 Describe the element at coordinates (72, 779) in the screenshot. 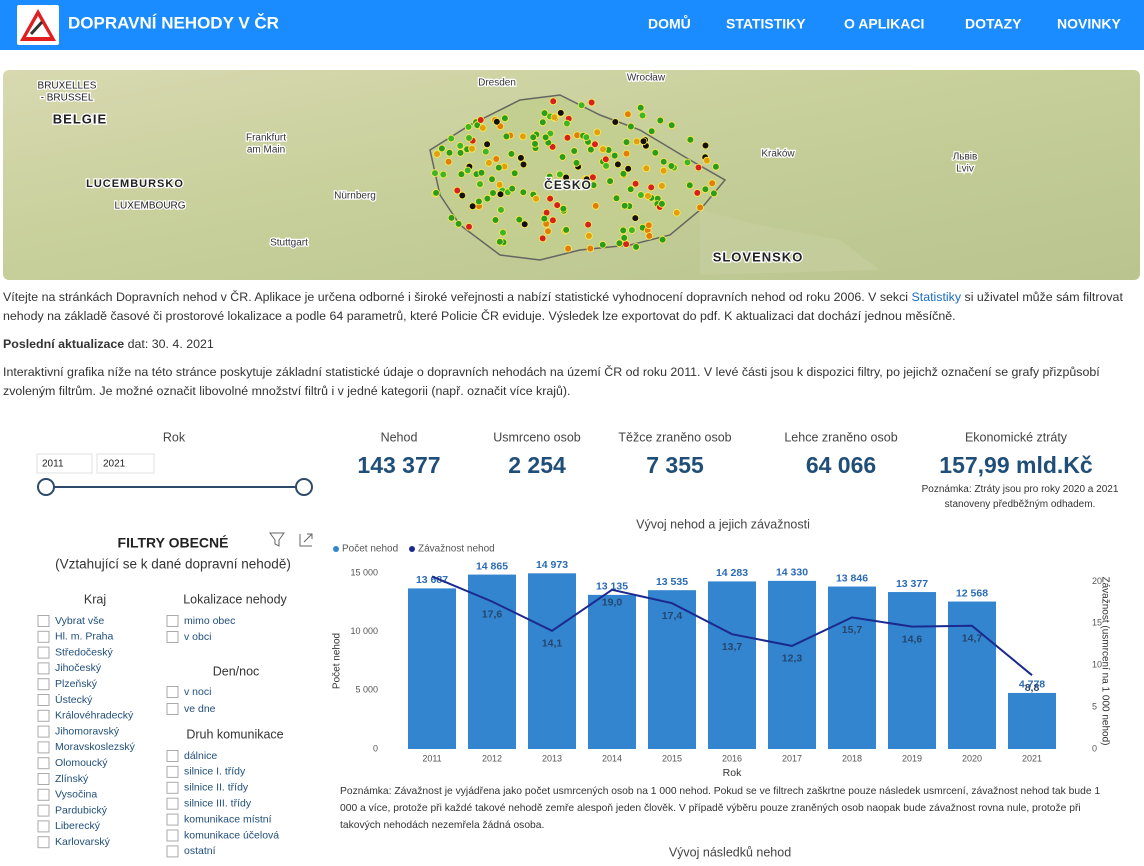

I see `checkbox-label: Zlínský` at that location.